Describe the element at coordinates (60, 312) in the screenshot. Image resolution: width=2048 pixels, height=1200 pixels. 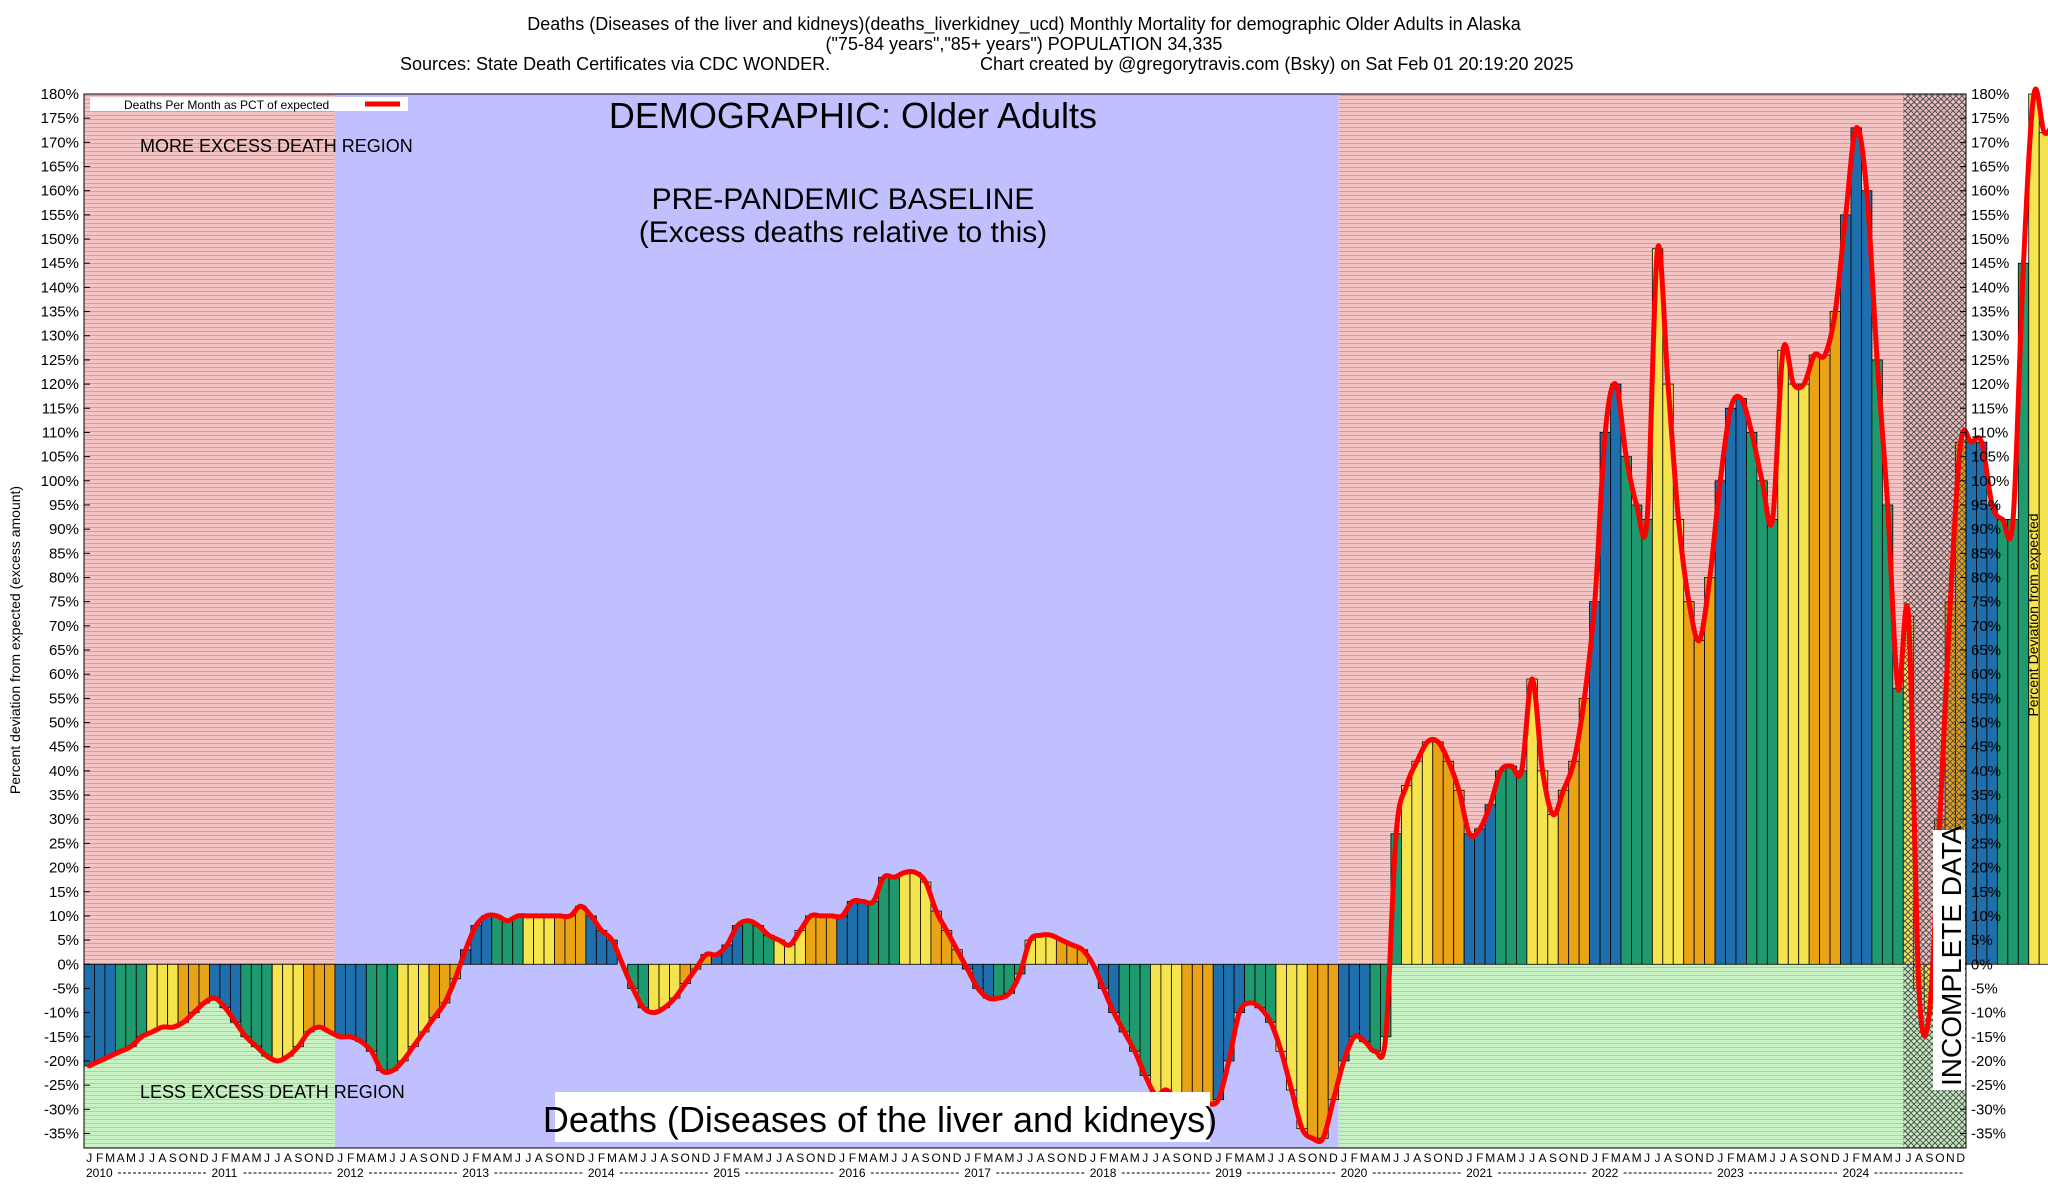
I see `y-tick-label-left: 135%` at that location.